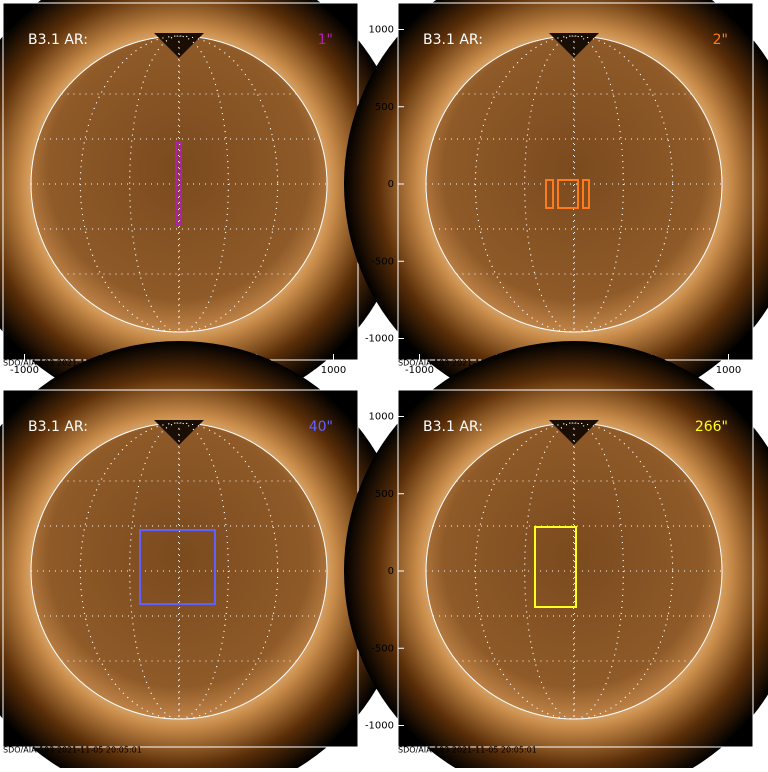 Image resolution: width=768 pixels, height=772 pixels. What do you see at coordinates (720, 40) in the screenshot?
I see `size-label: 2"` at bounding box center [720, 40].